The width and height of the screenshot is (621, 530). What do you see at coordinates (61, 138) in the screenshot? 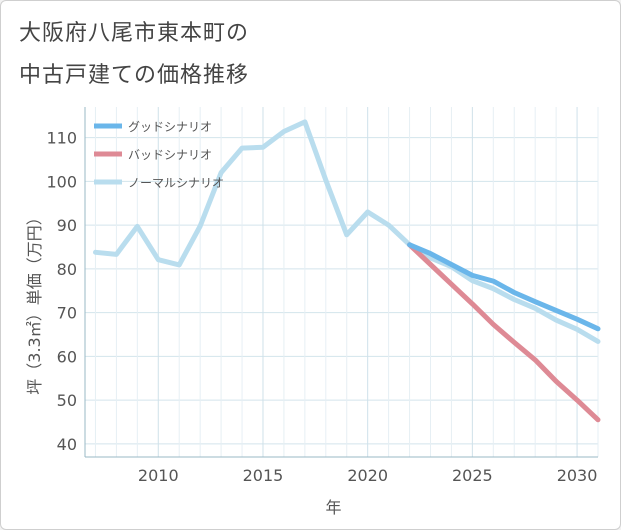
I see `y-tick-label-110: 110` at bounding box center [61, 138].